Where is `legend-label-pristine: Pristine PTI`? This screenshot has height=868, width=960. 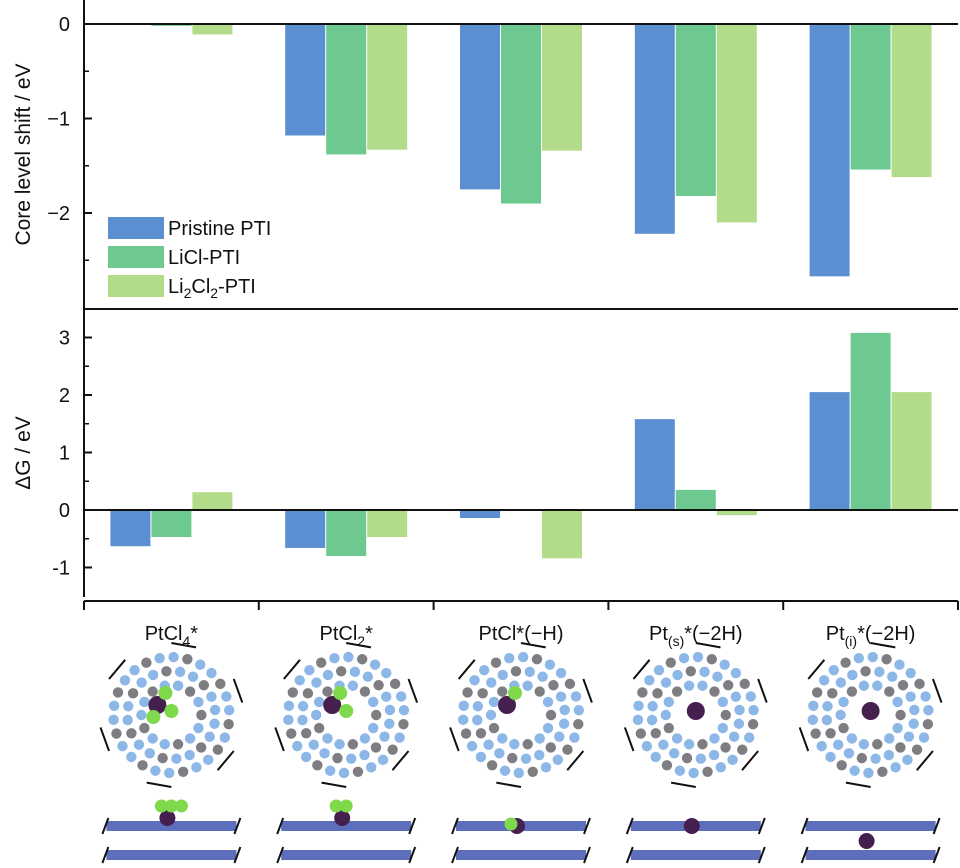
legend-label-pristine: Pristine PTI is located at coordinates (219, 229).